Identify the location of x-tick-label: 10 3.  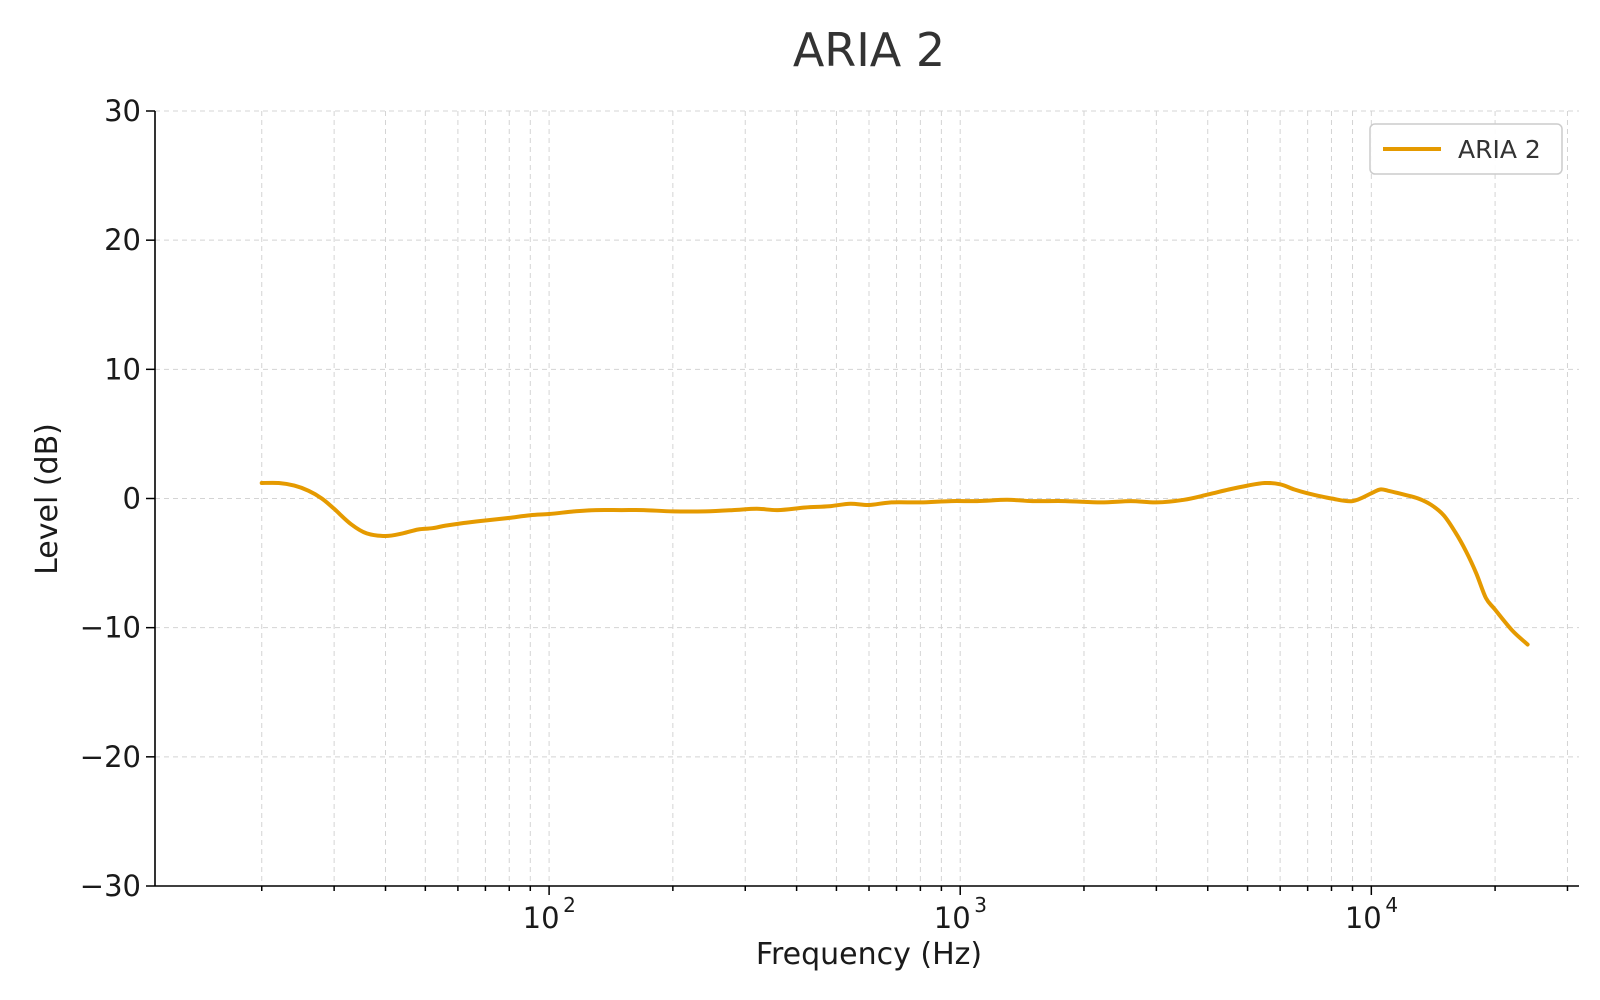
(960, 914).